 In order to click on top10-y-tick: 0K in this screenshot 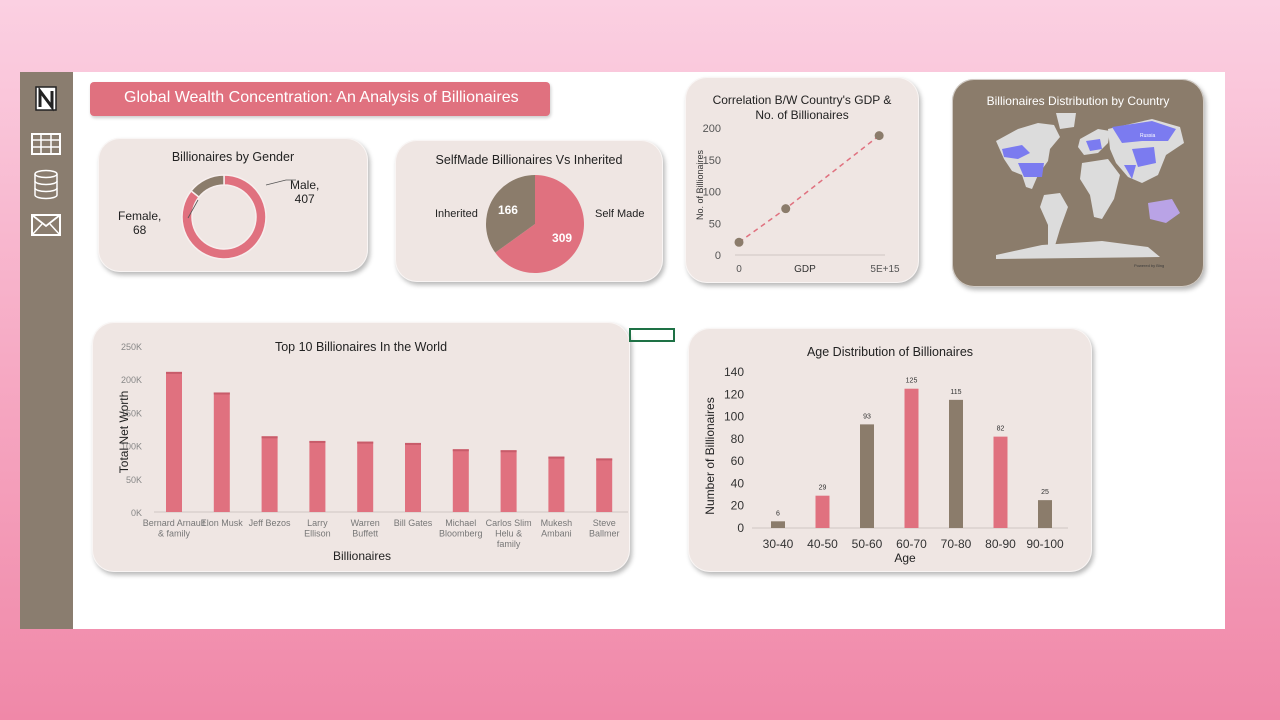, I will do `click(136, 513)`.